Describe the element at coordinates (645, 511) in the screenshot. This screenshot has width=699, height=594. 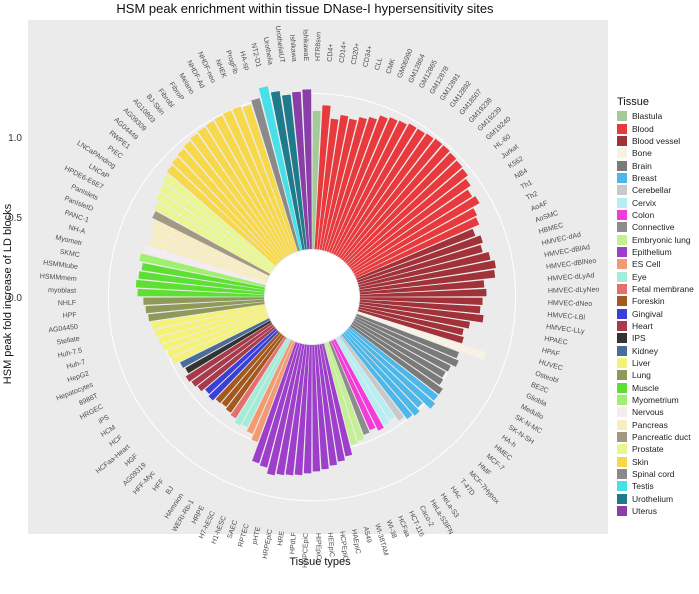
I see `legend-label: Uterus` at that location.